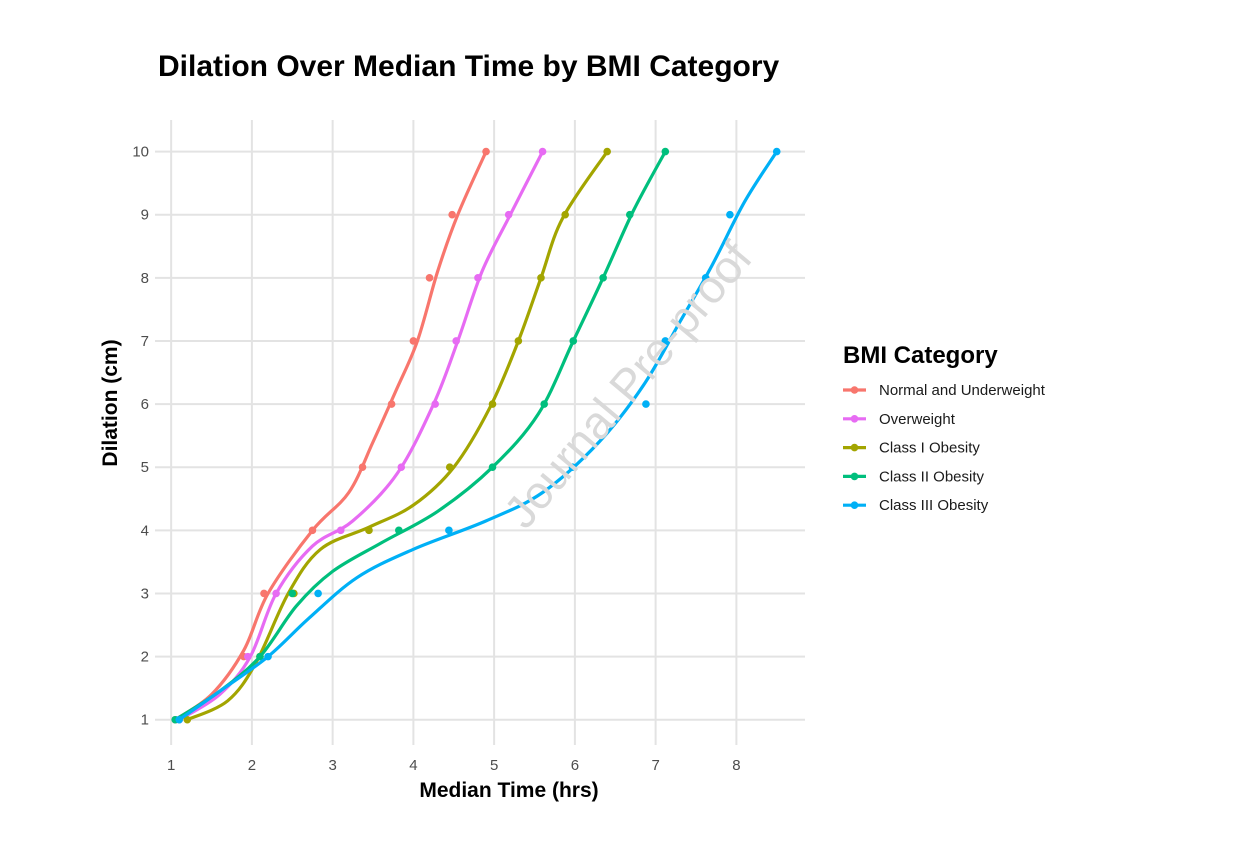 The width and height of the screenshot is (1248, 862). I want to click on y-tick-label: 7, so click(145, 341).